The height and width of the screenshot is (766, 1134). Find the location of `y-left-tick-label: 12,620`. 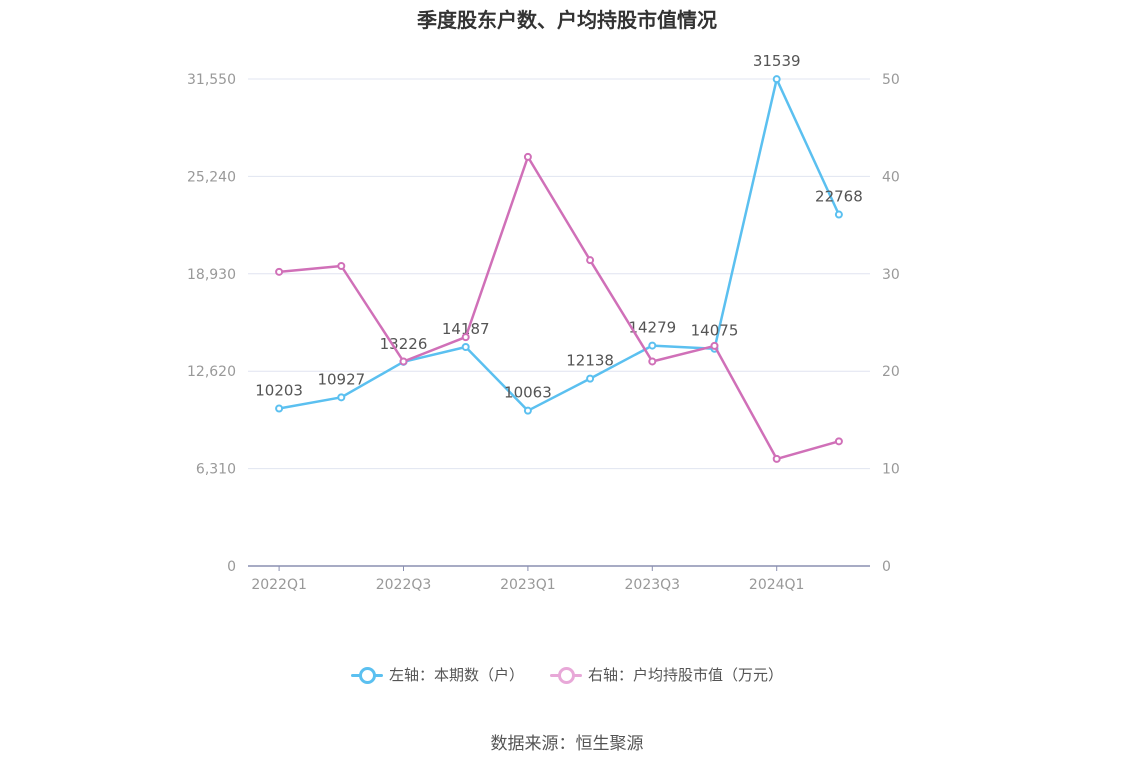

y-left-tick-label: 12,620 is located at coordinates (211, 372).